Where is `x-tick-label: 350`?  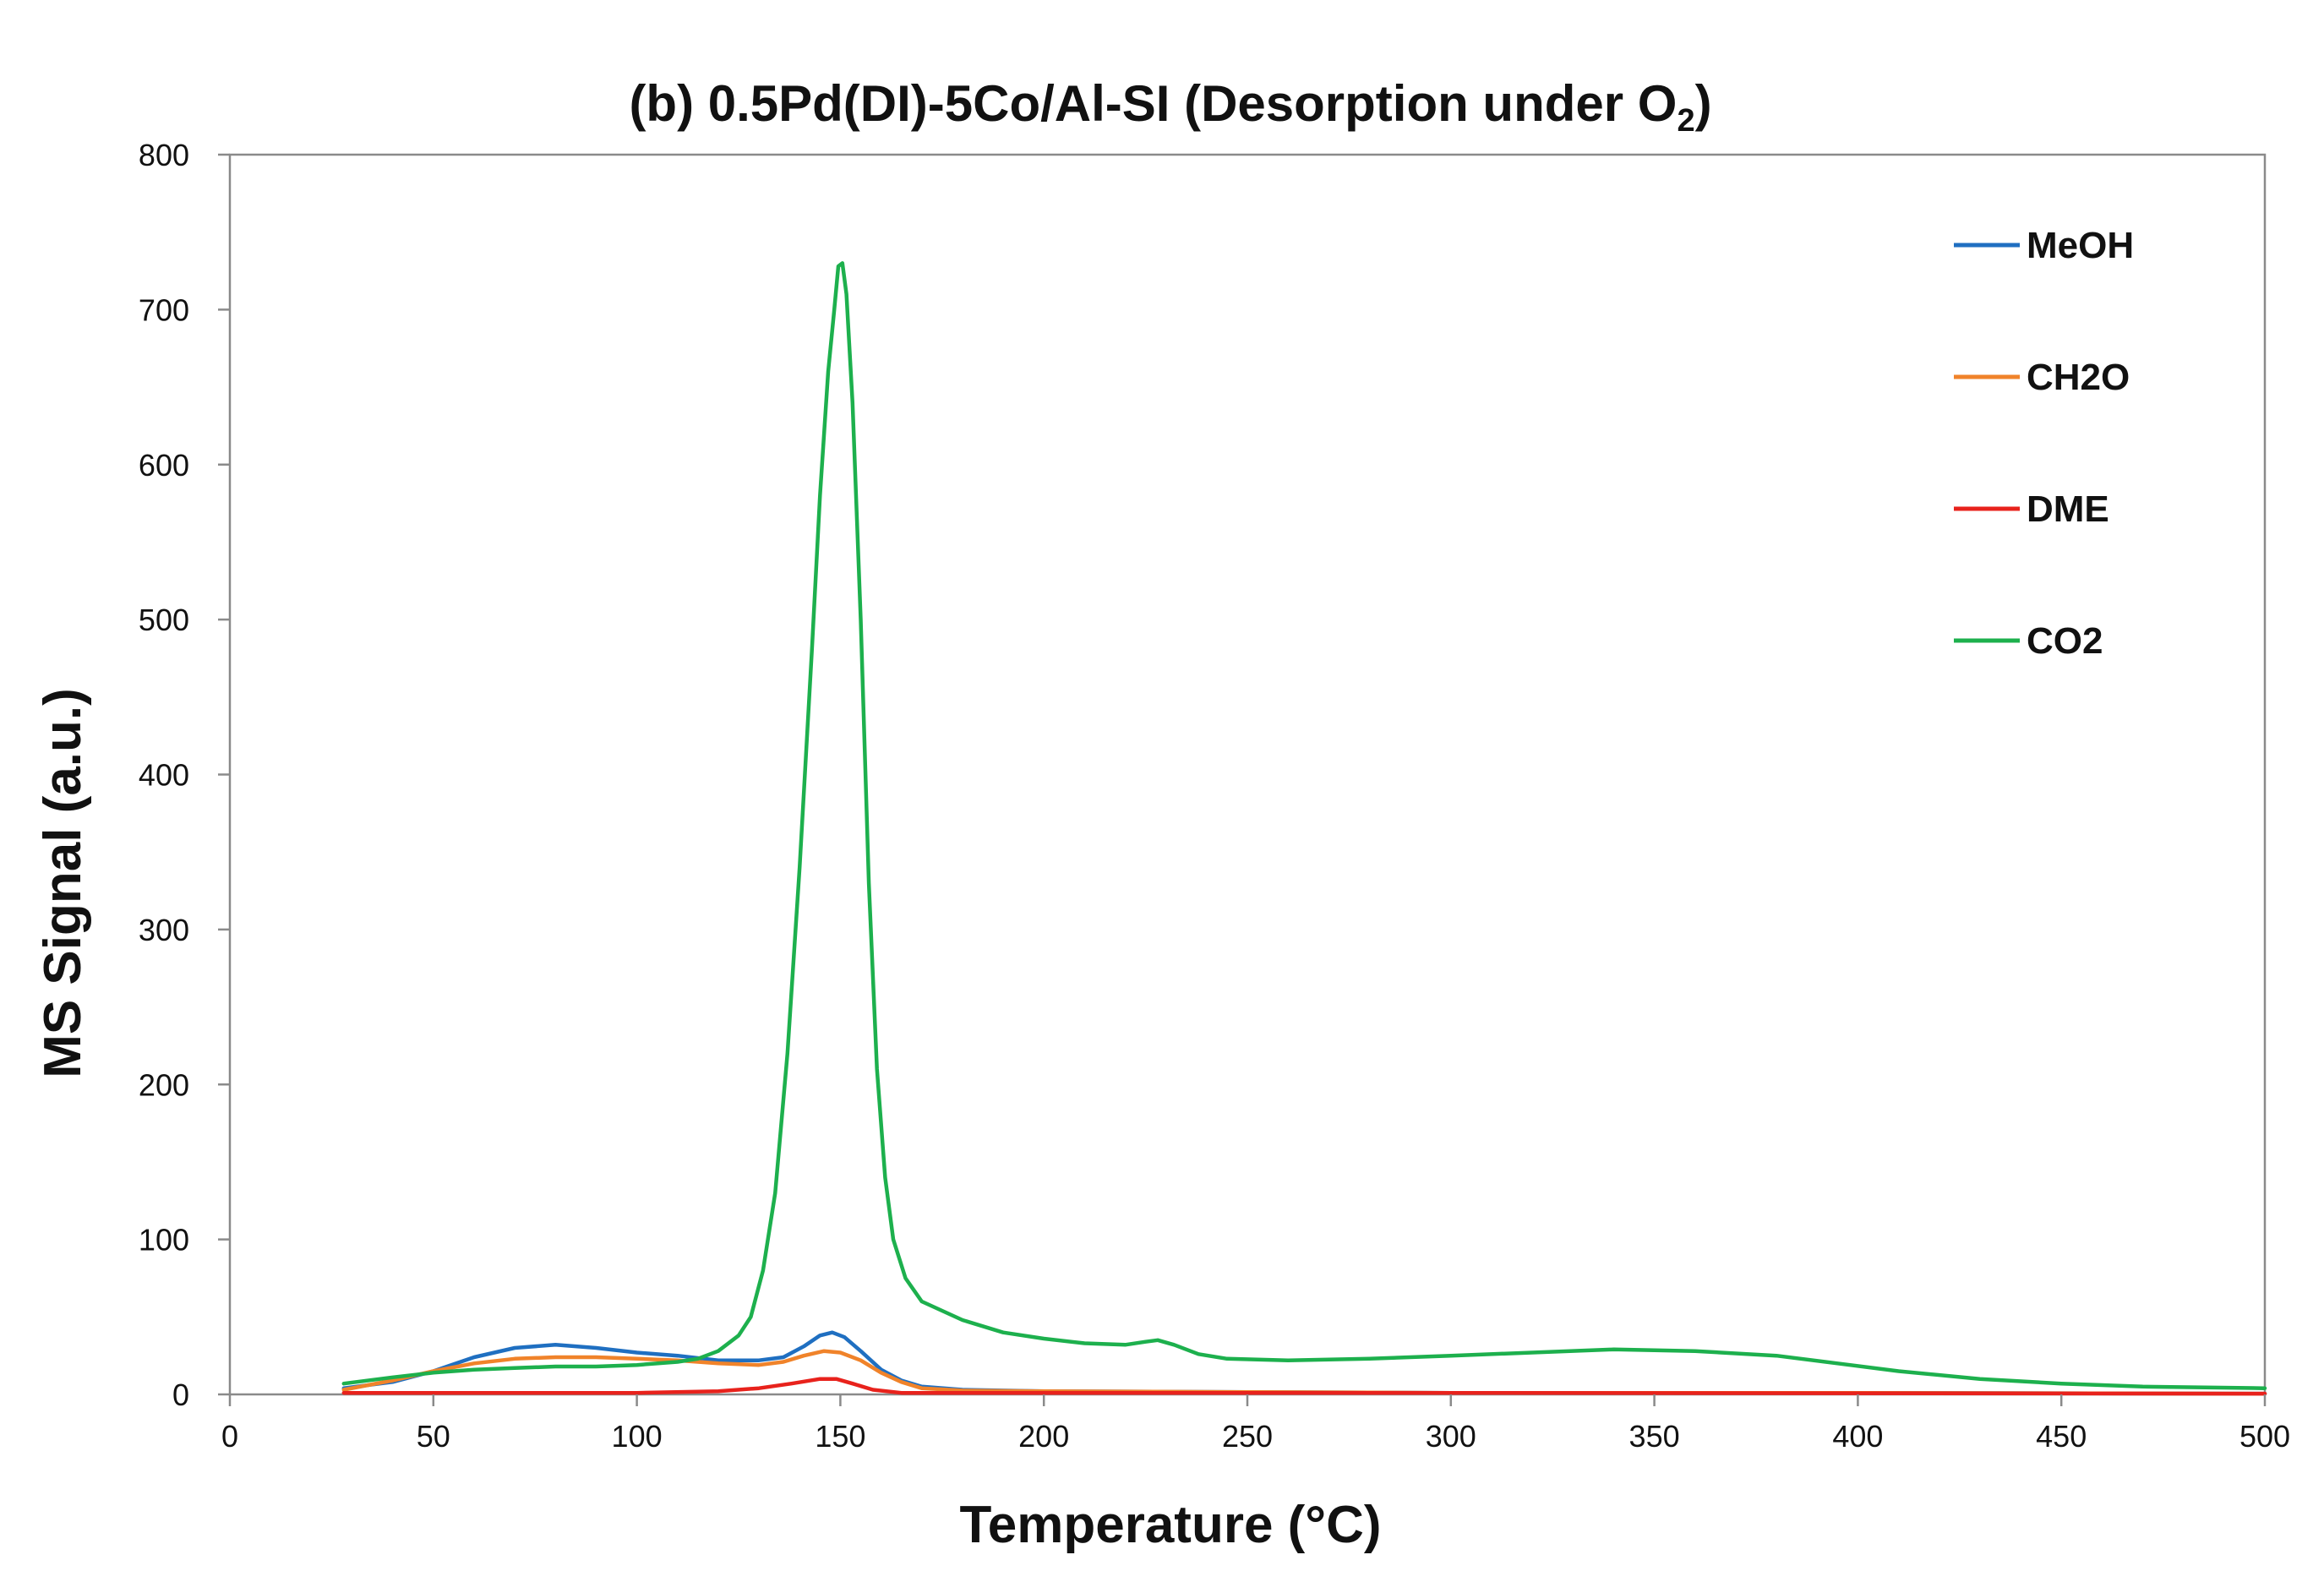
x-tick-label: 350 is located at coordinates (1654, 1436).